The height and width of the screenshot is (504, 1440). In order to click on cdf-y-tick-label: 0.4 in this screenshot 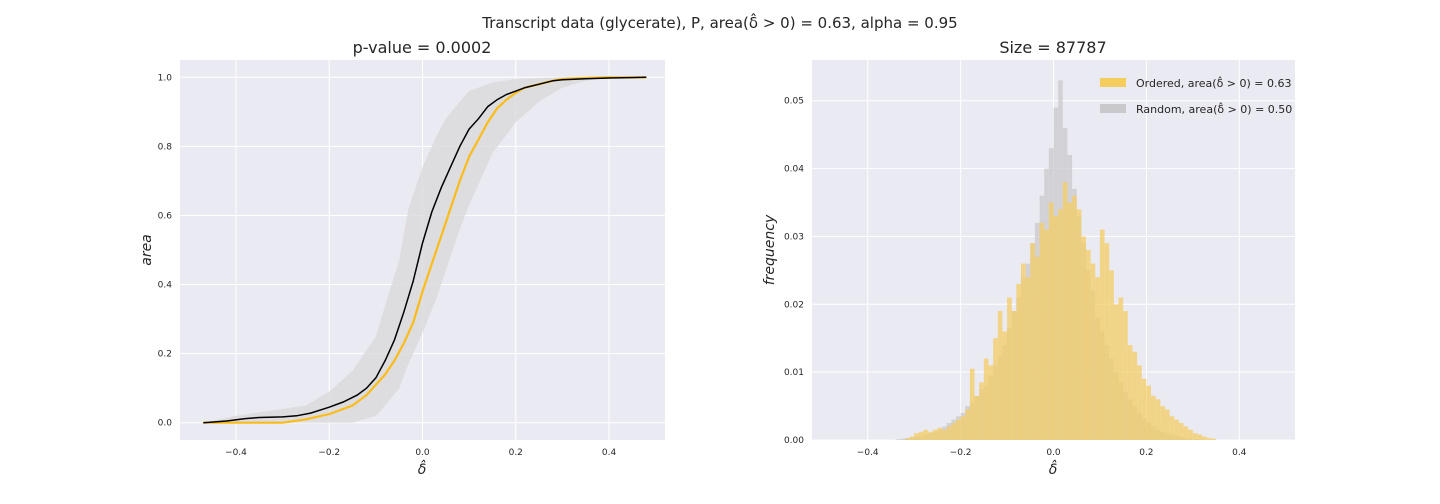, I will do `click(165, 286)`.